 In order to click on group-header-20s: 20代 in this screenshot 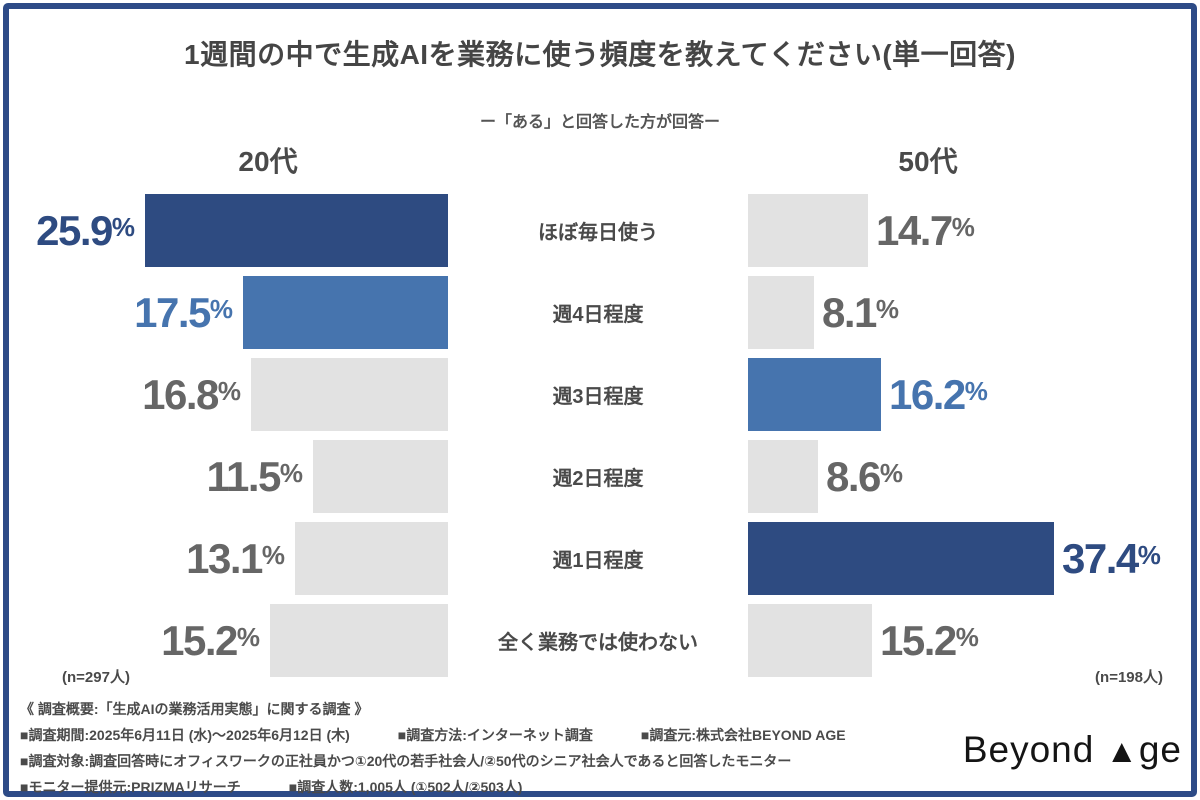, I will do `click(268, 161)`.